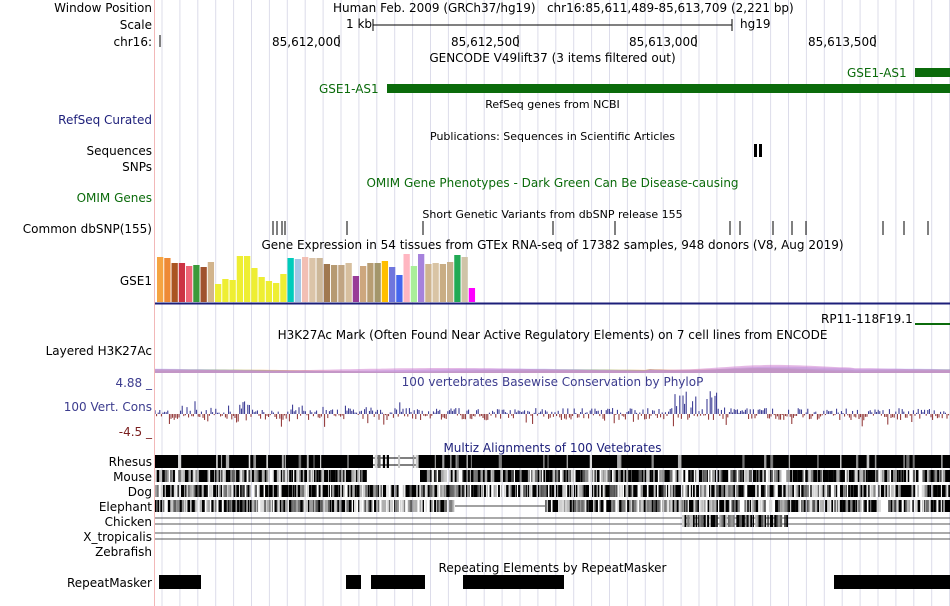 The width and height of the screenshot is (950, 606). I want to click on h3k27ac-signal, so click(552, 364).